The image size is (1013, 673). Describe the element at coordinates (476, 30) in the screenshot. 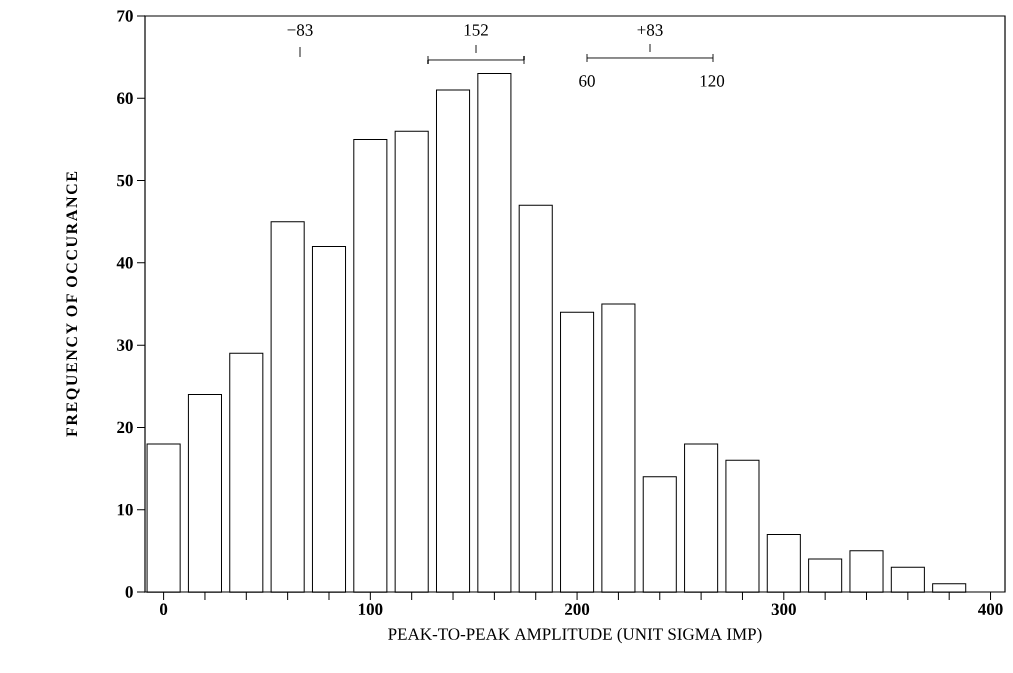

I see `annotation: 152` at that location.